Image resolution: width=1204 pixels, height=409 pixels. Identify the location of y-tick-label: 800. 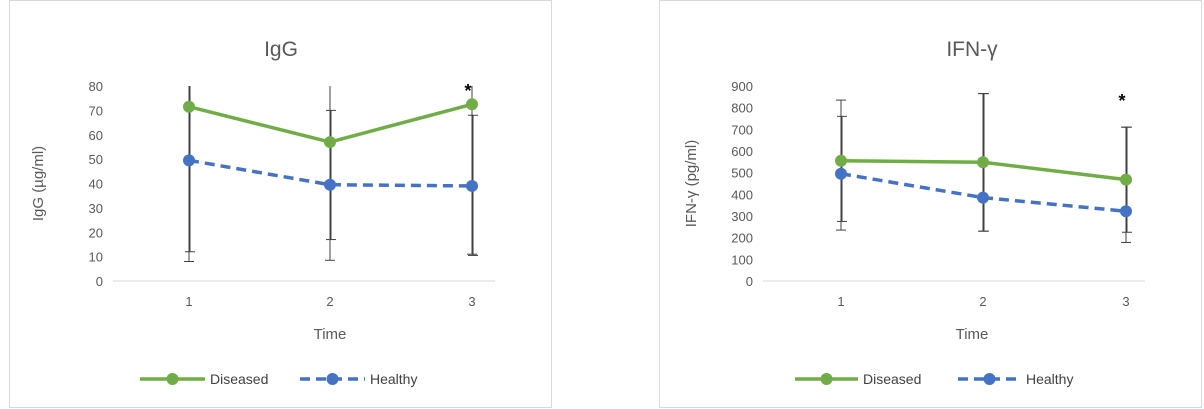
(742, 108).